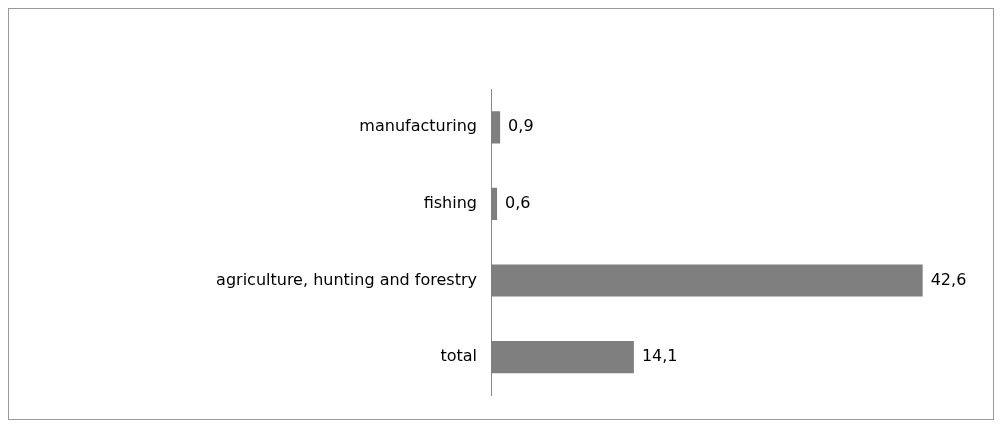 The image size is (1002, 430). I want to click on y-tick-label: agriculture, hunting and forestry, so click(346, 279).